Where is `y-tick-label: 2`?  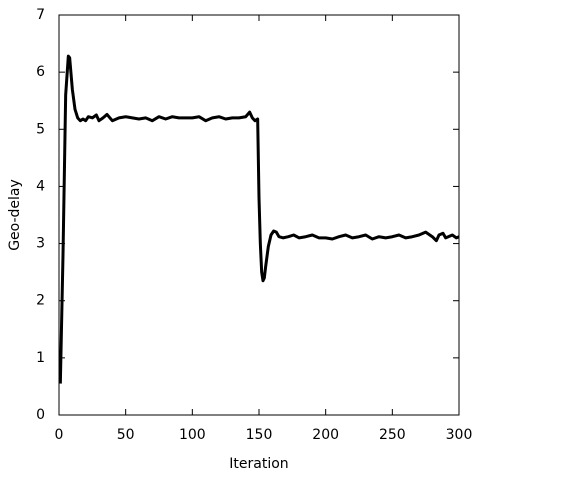
y-tick-label: 2 is located at coordinates (40, 301).